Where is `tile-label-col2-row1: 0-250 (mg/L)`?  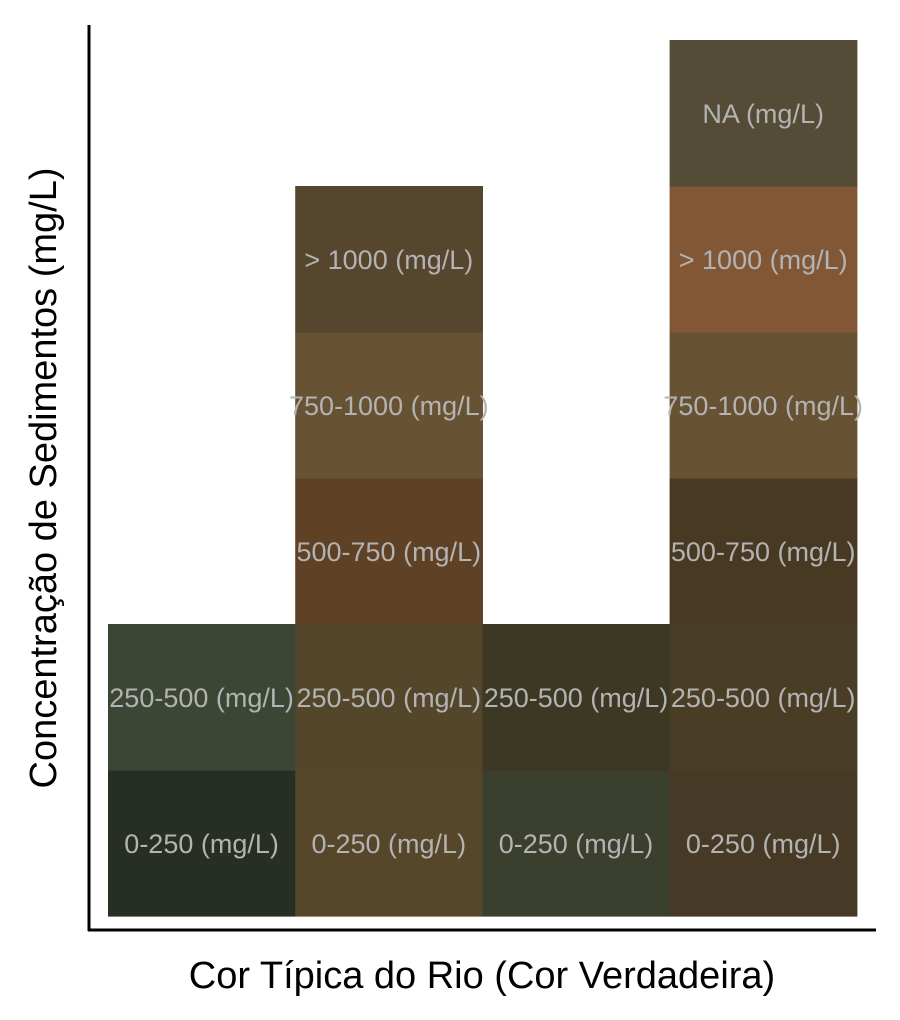 tile-label-col2-row1: 0-250 (mg/L) is located at coordinates (389, 844).